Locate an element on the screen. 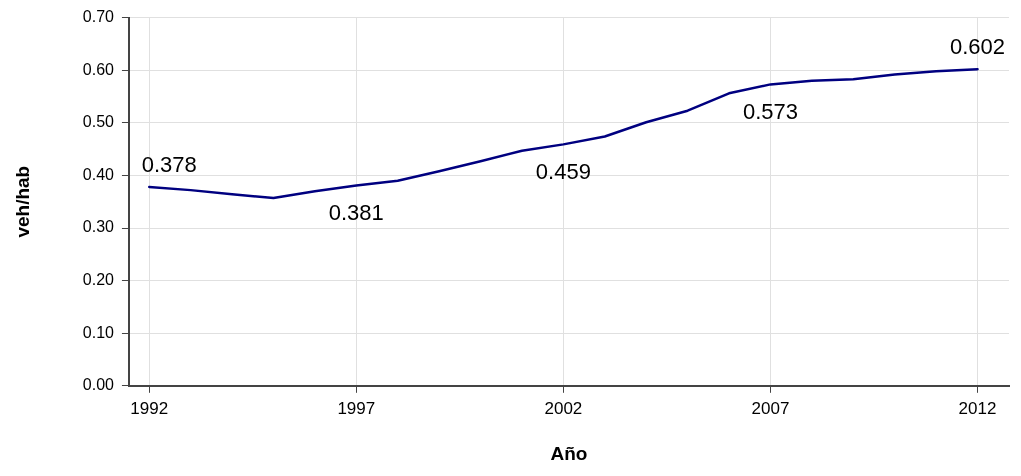 Image resolution: width=1021 pixels, height=476 pixels. y-tick-label: 0.30 is located at coordinates (98, 227).